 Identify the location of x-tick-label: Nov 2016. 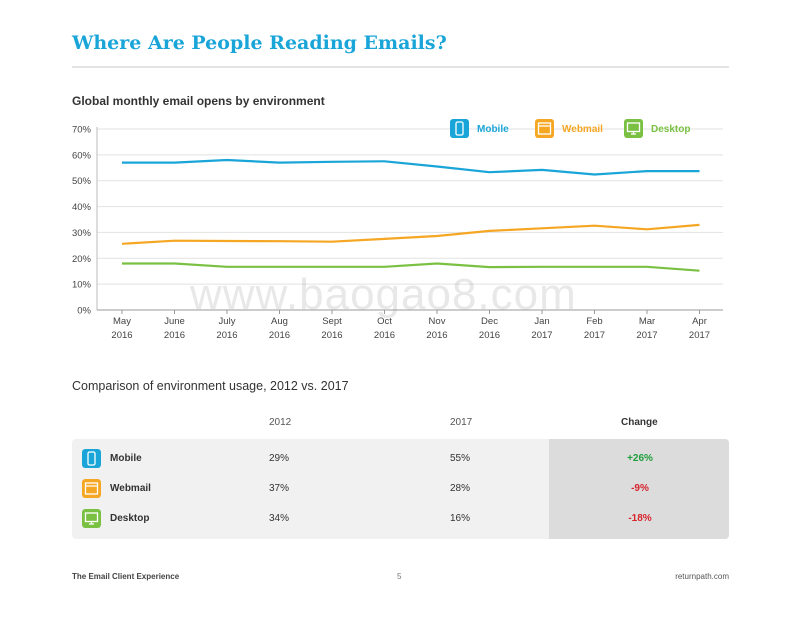
(436, 328).